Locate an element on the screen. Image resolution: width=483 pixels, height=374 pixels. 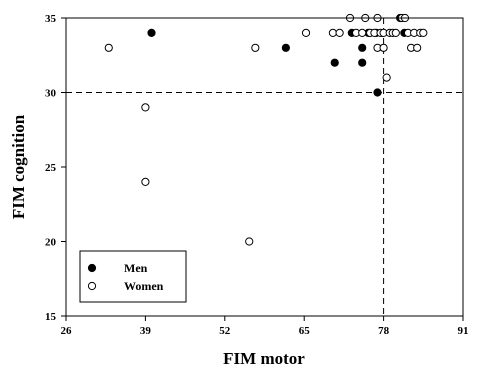
legend-label-women: Women is located at coordinates (144, 286).